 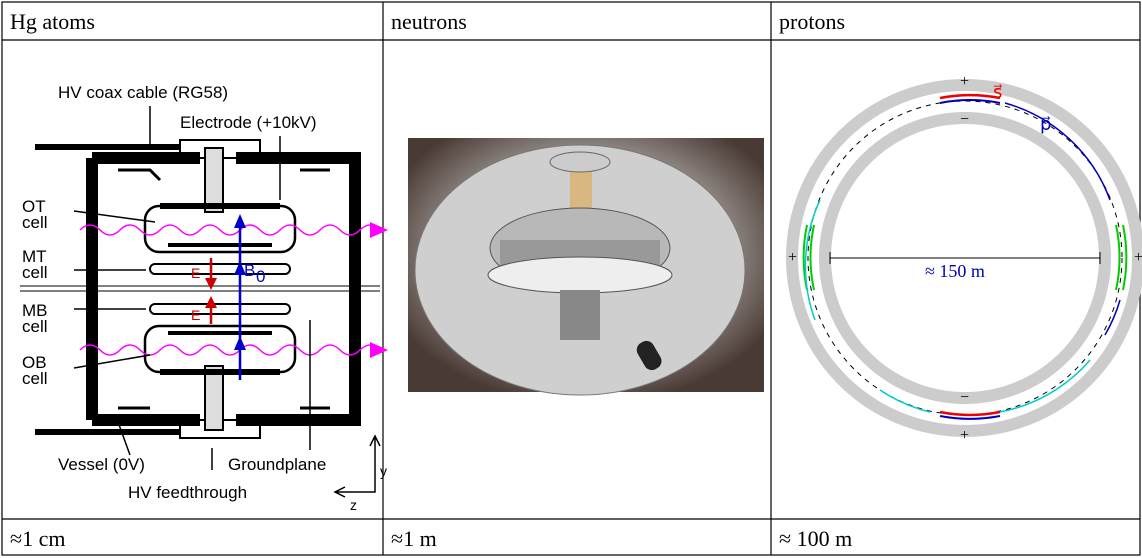 What do you see at coordinates (955, 271) in the screenshot?
I see `label: ≈ 150 m` at bounding box center [955, 271].